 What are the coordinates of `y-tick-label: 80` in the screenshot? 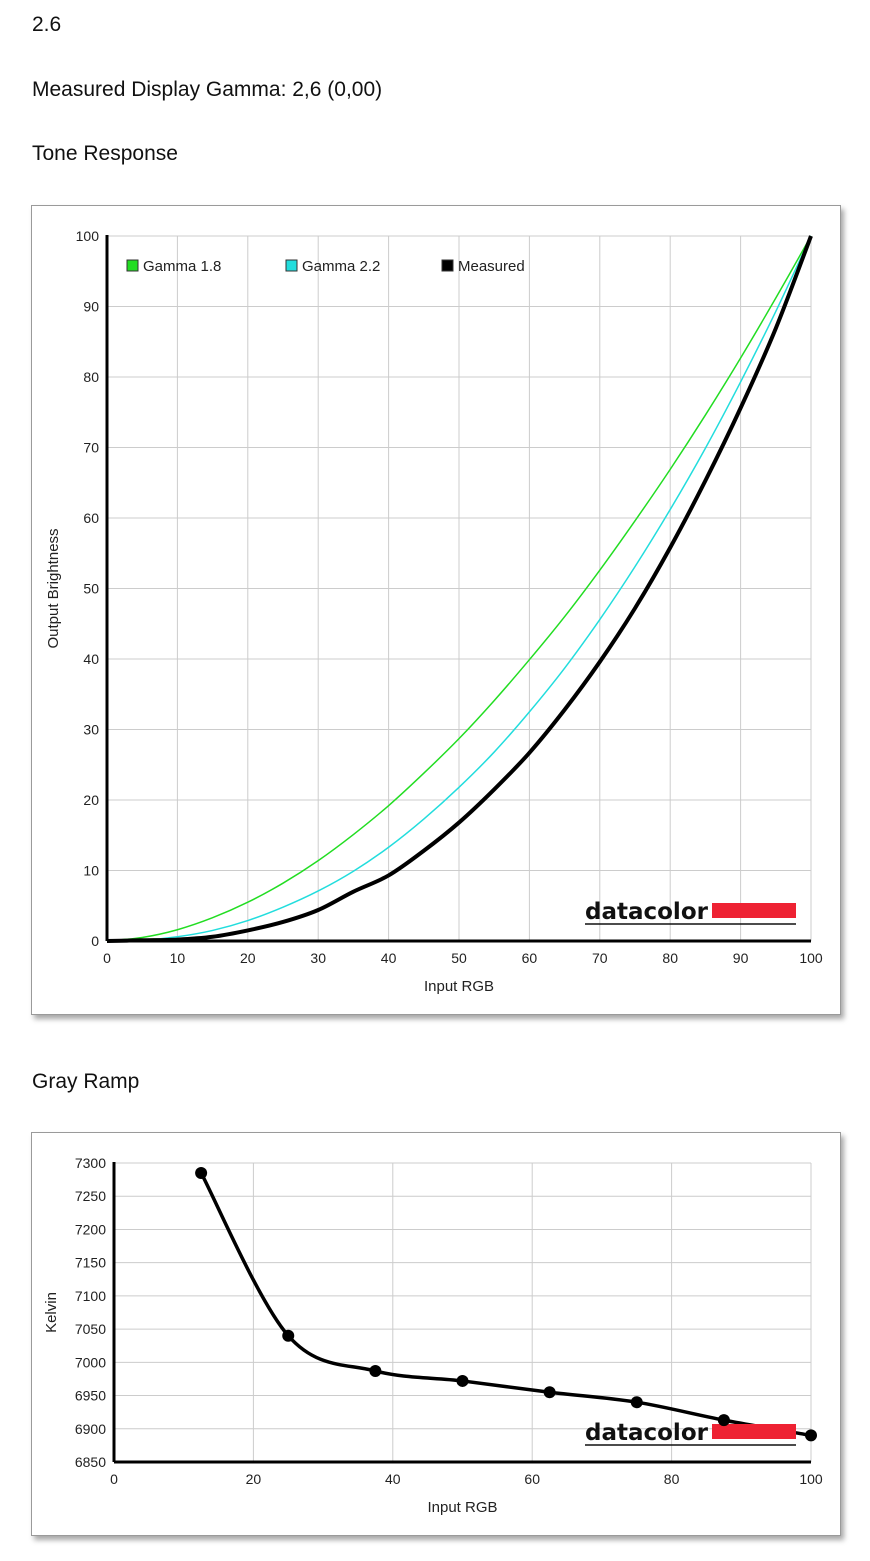 It's located at (91, 377).